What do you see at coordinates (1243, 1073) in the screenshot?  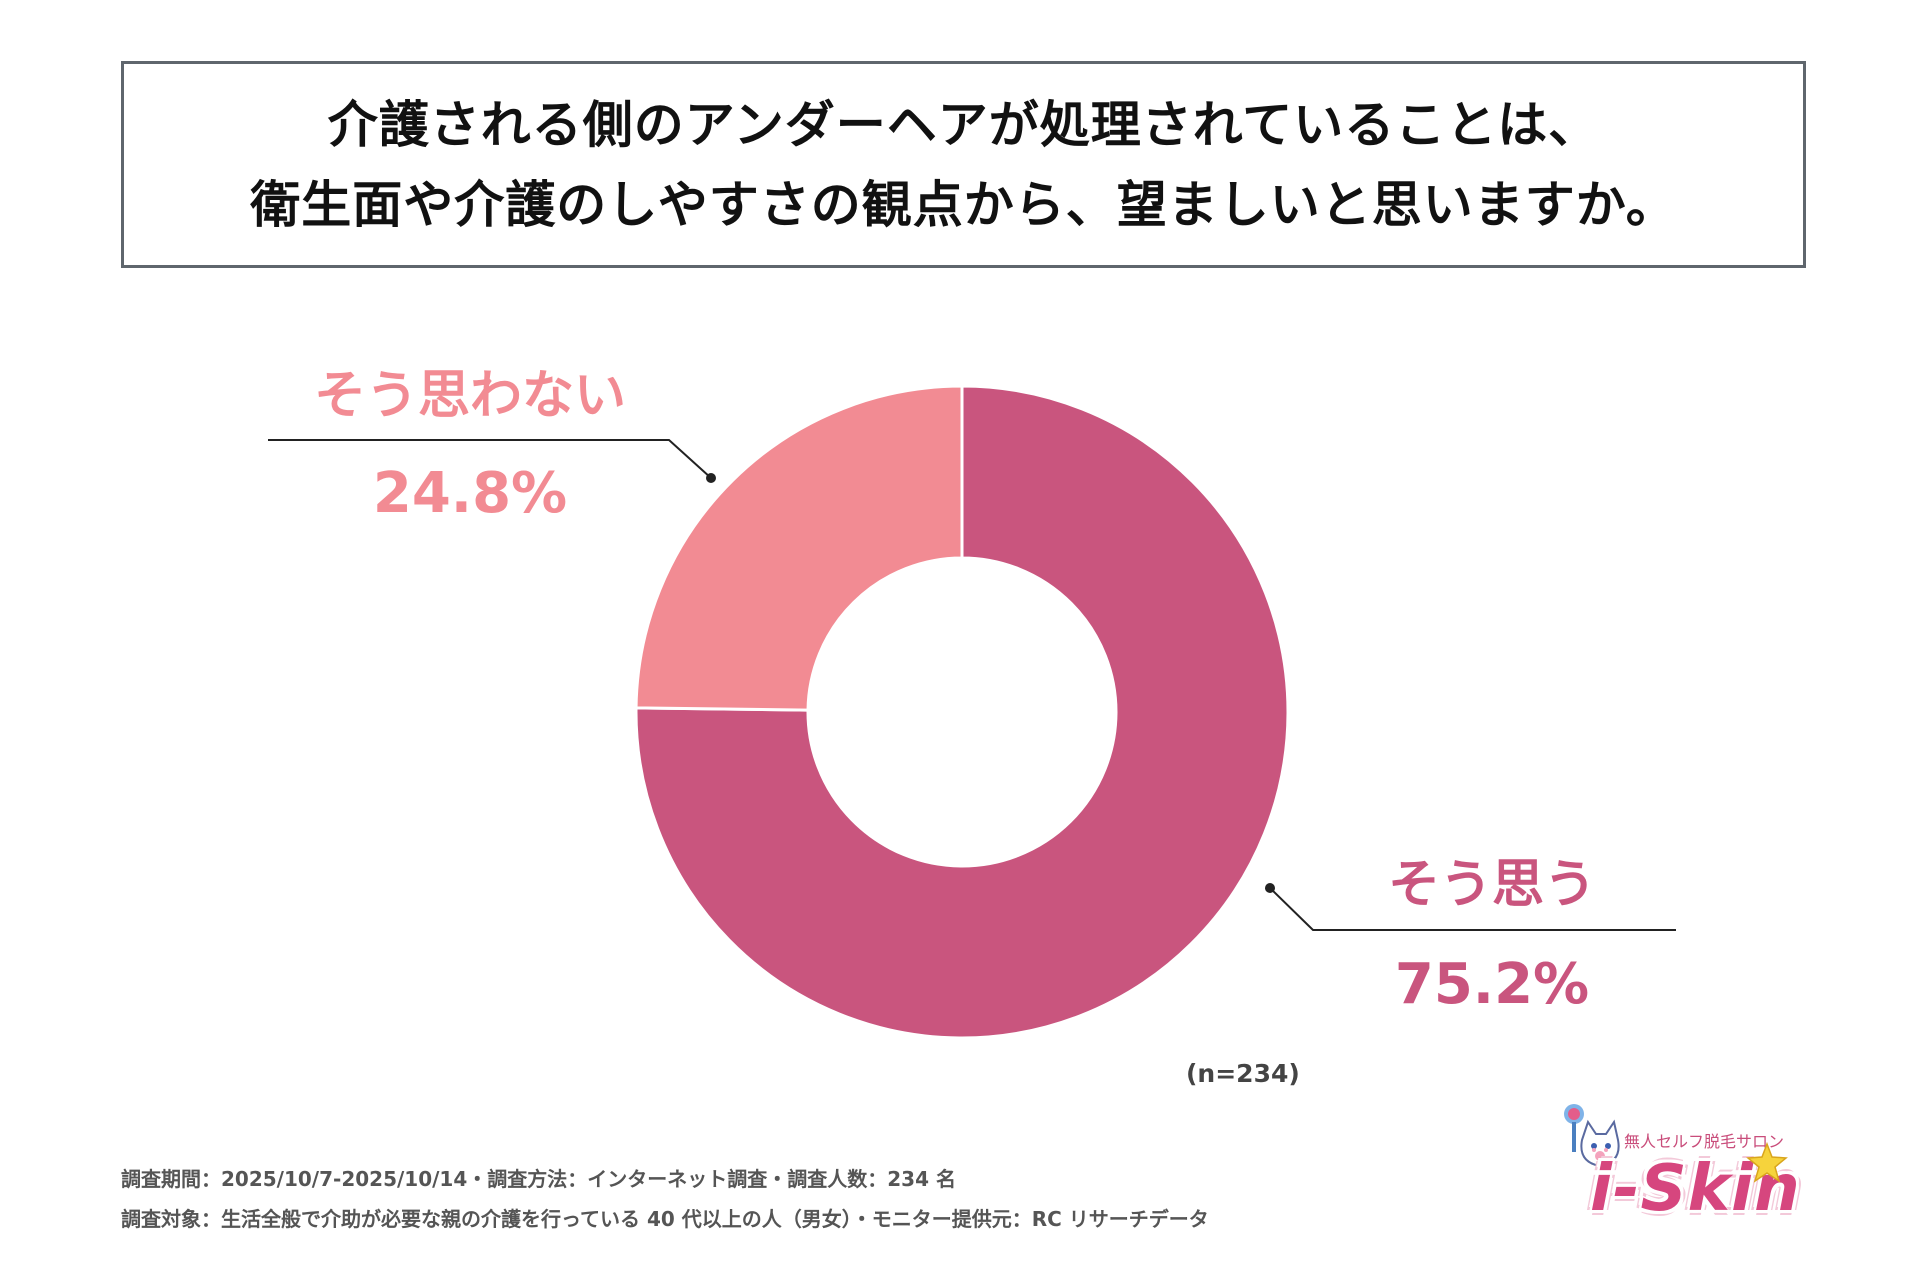 I see `sample-size: (n=234)` at bounding box center [1243, 1073].